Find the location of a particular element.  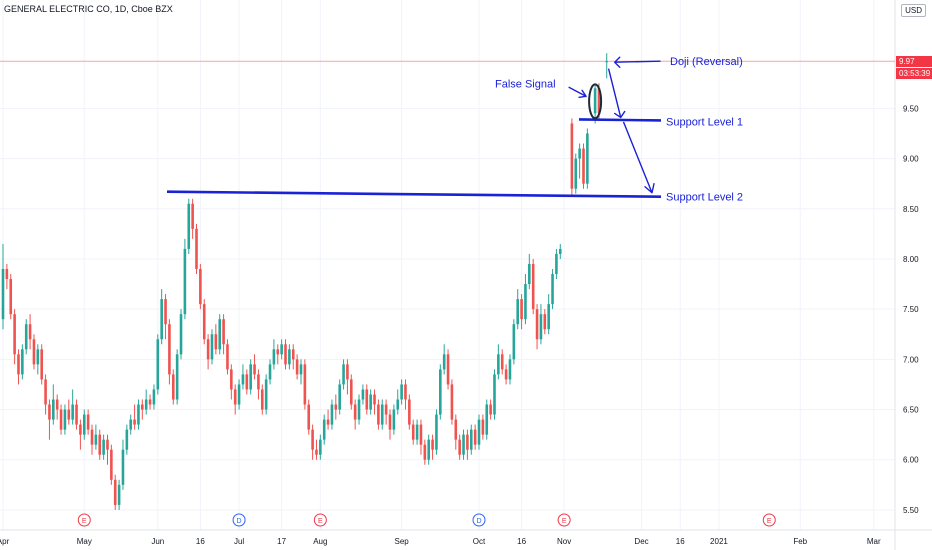

doji-arrow is located at coordinates (637, 62).